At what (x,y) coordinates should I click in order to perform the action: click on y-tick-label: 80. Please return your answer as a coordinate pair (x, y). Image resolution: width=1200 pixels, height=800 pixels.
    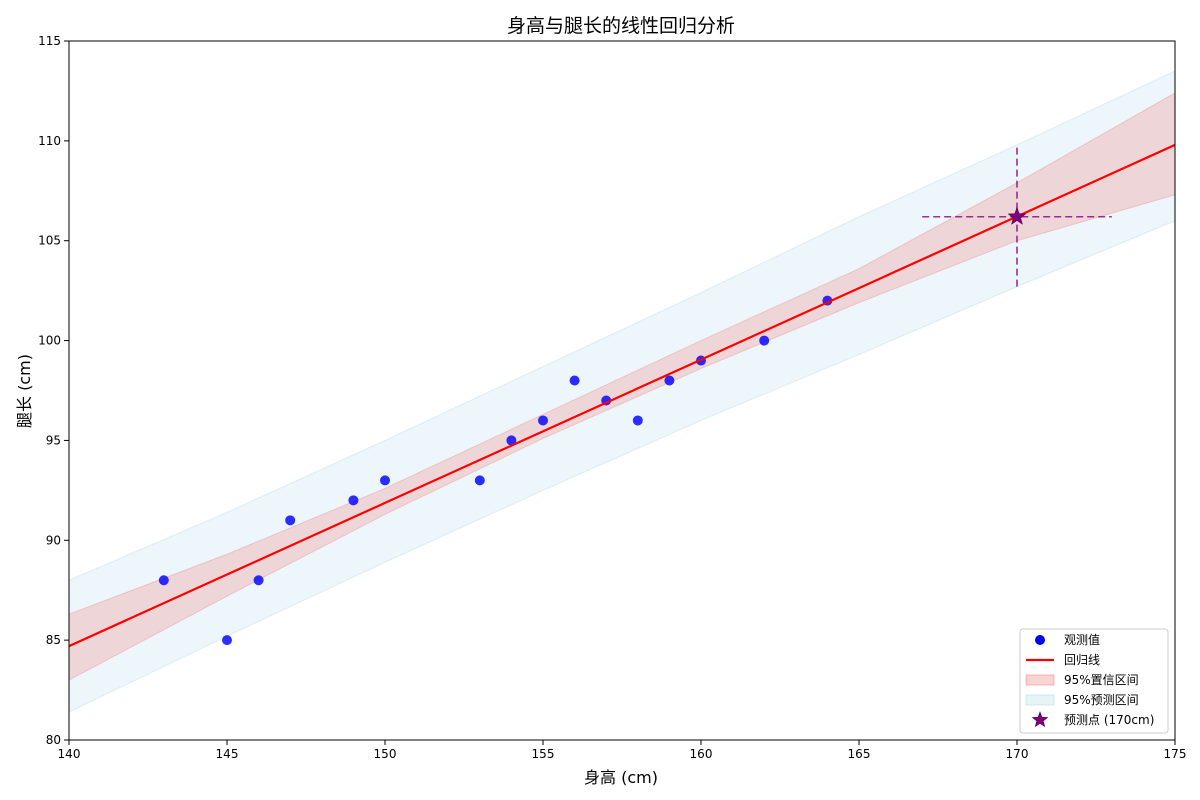
    Looking at the image, I should click on (53, 740).